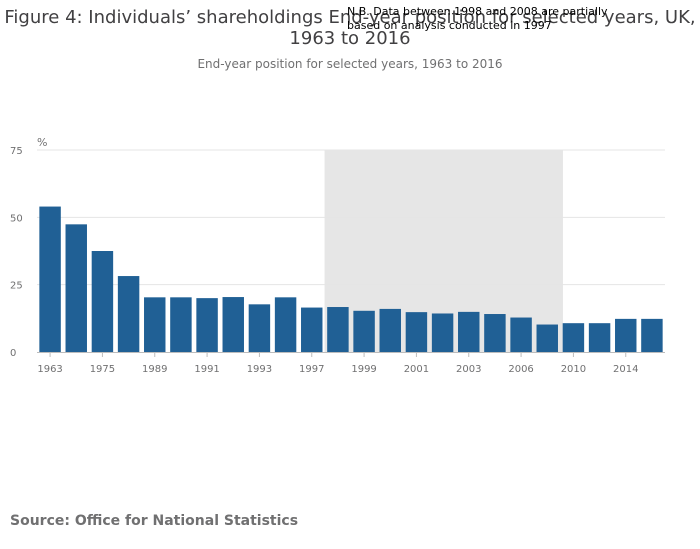  Describe the element at coordinates (416, 369) in the screenshot. I see `x-tick-label: 2001` at that location.